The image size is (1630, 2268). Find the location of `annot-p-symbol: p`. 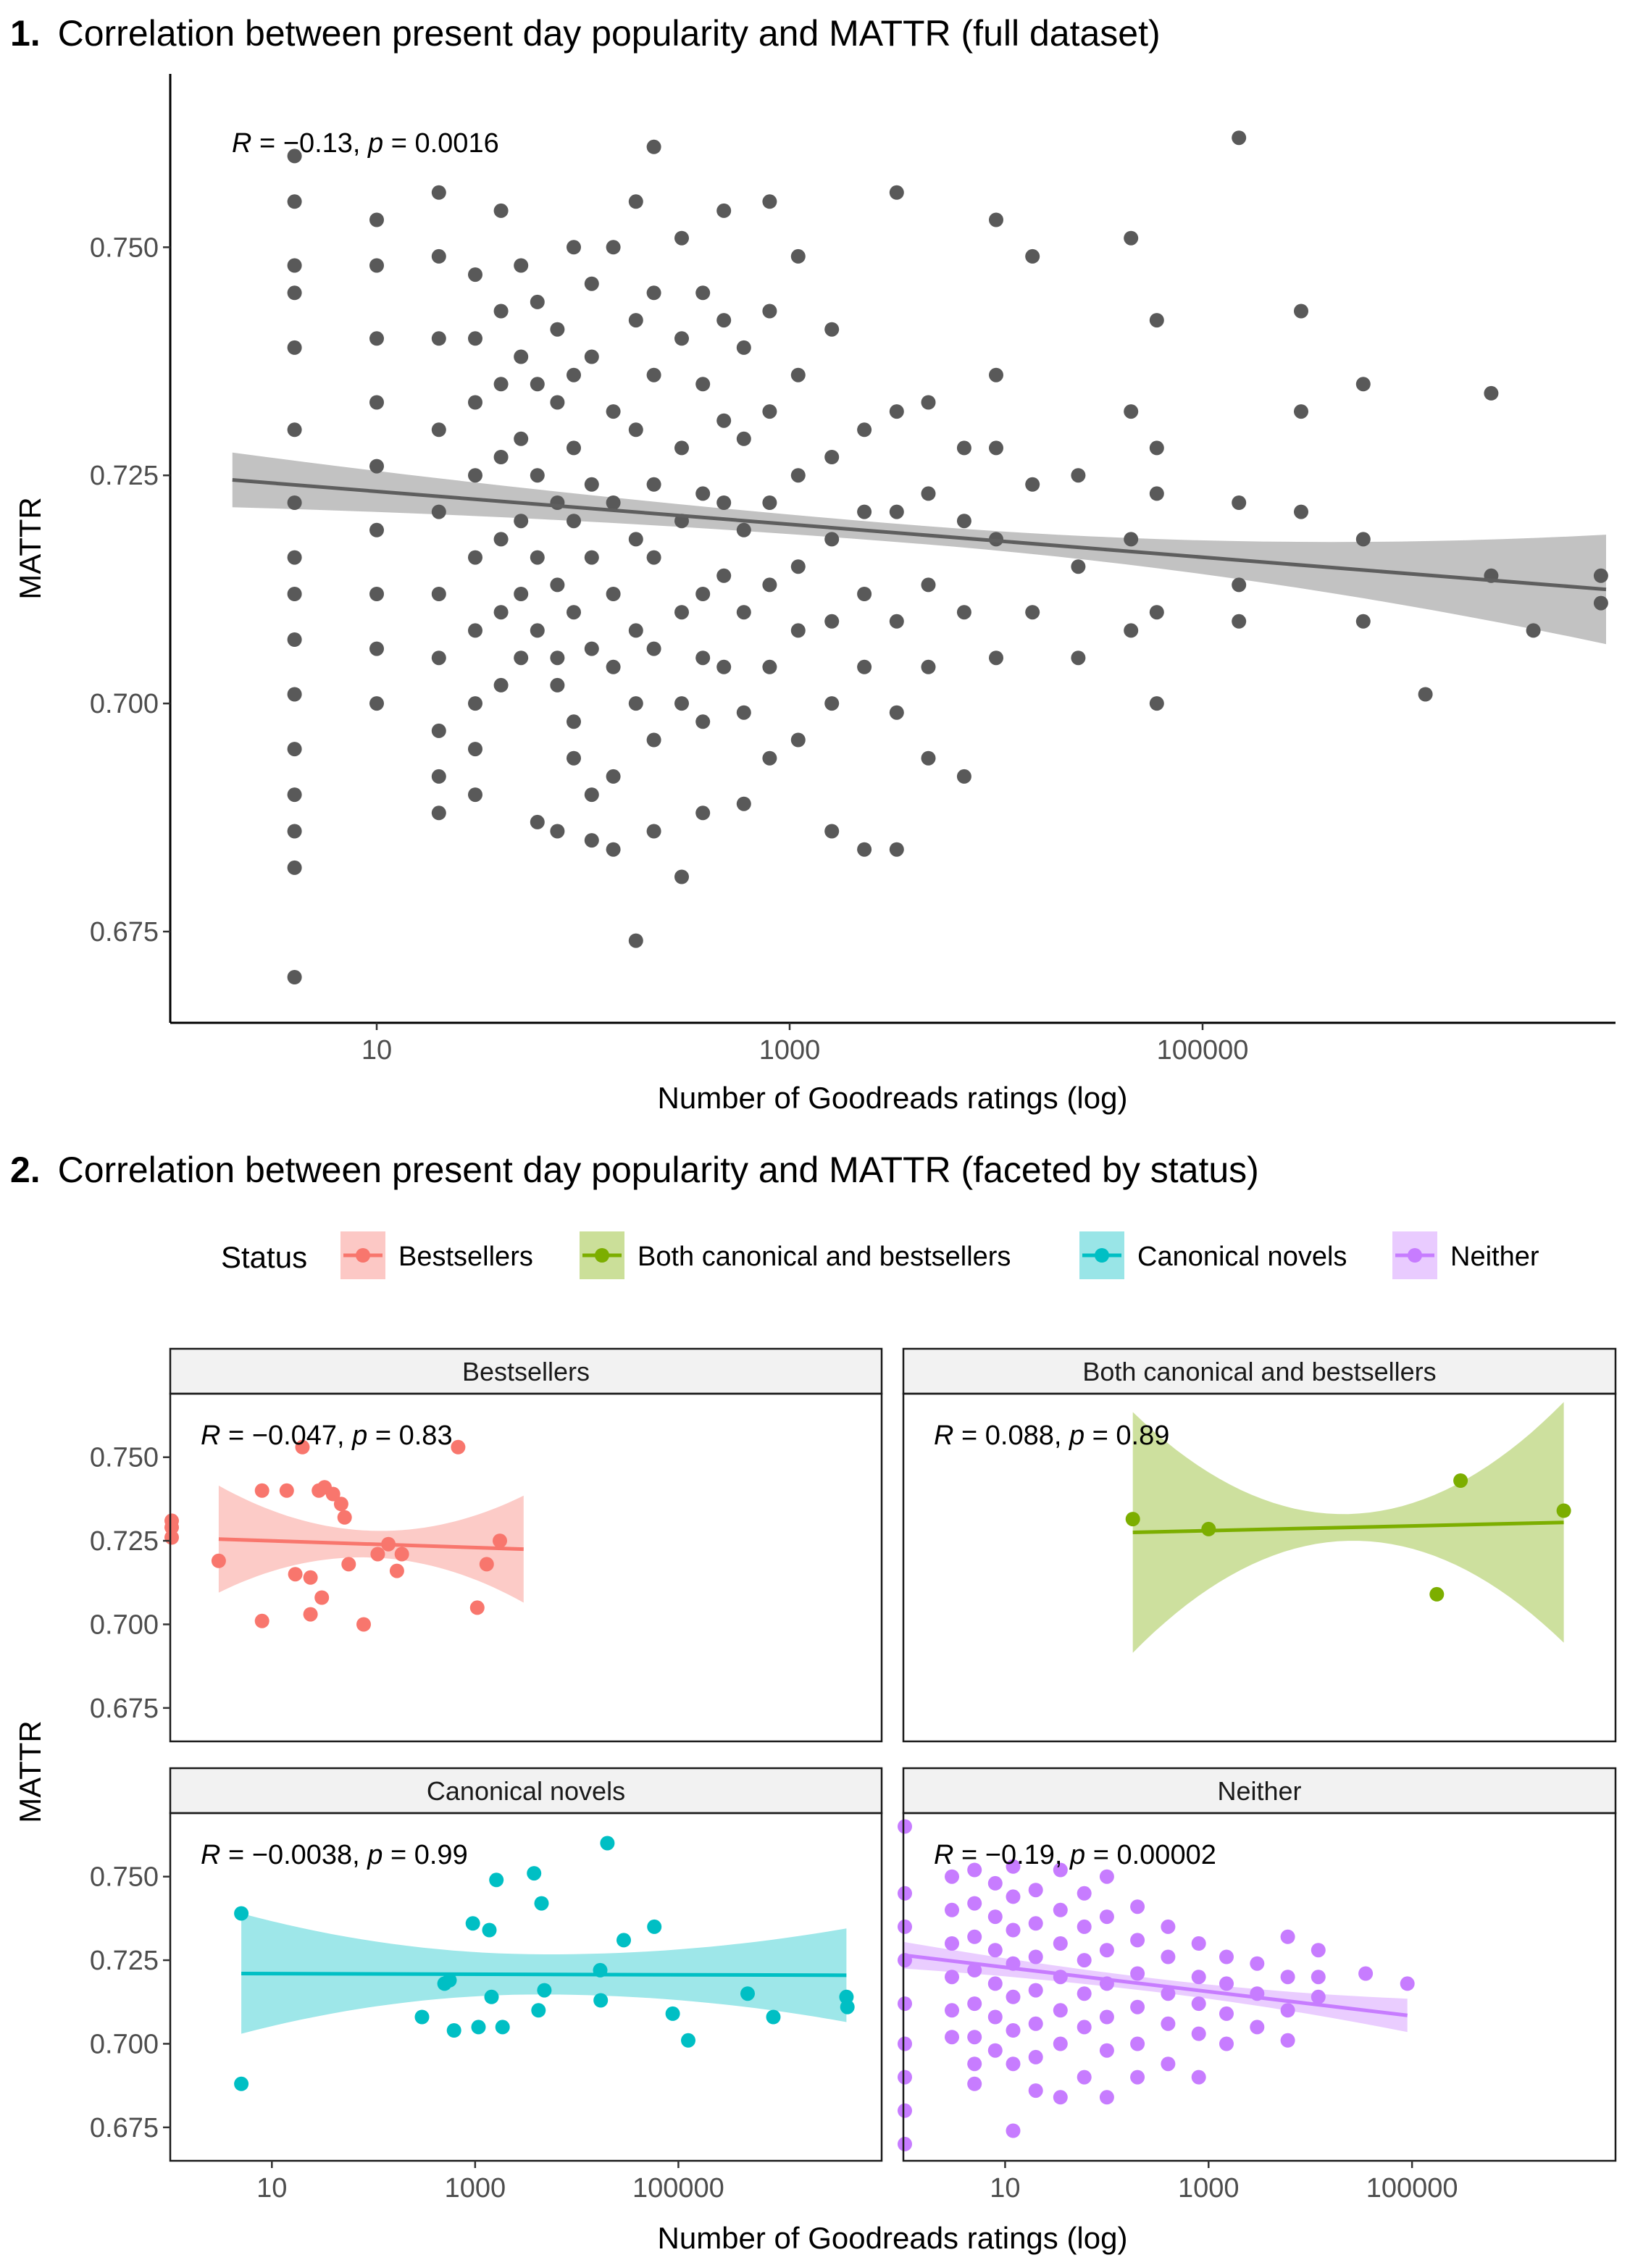

annot-p-symbol: p is located at coordinates (1077, 1855).